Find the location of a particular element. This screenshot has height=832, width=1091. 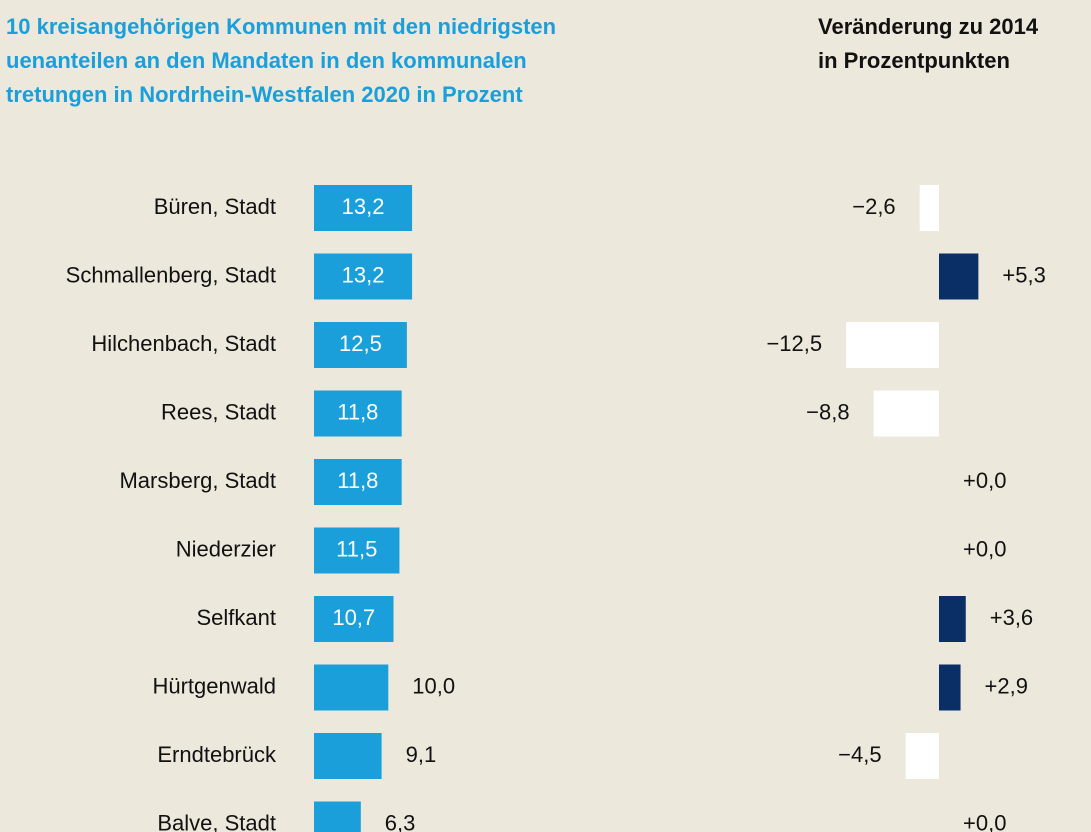

category-label: Hürtgenwald is located at coordinates (214, 685).